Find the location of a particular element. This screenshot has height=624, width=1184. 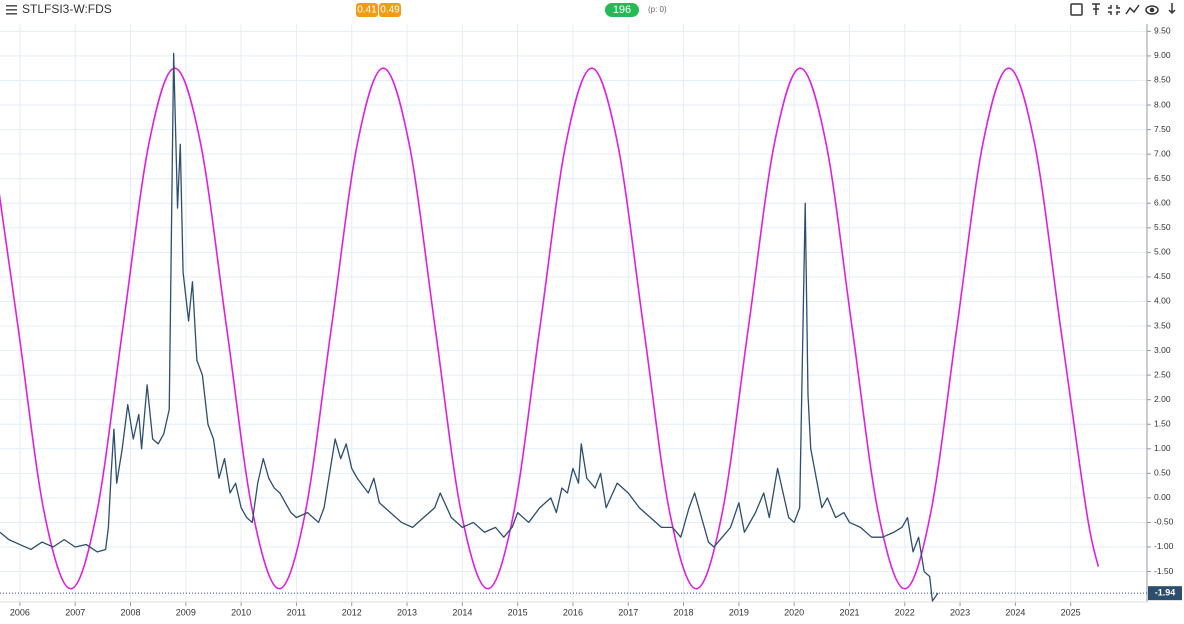

y-tick-label: 0.00 is located at coordinates (1162, 497).